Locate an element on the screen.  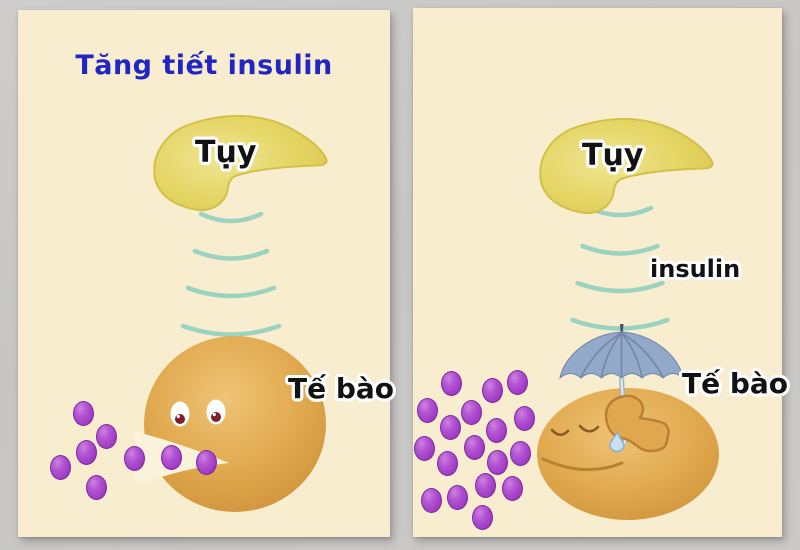
cell-illustration-happy is located at coordinates (230, 424).